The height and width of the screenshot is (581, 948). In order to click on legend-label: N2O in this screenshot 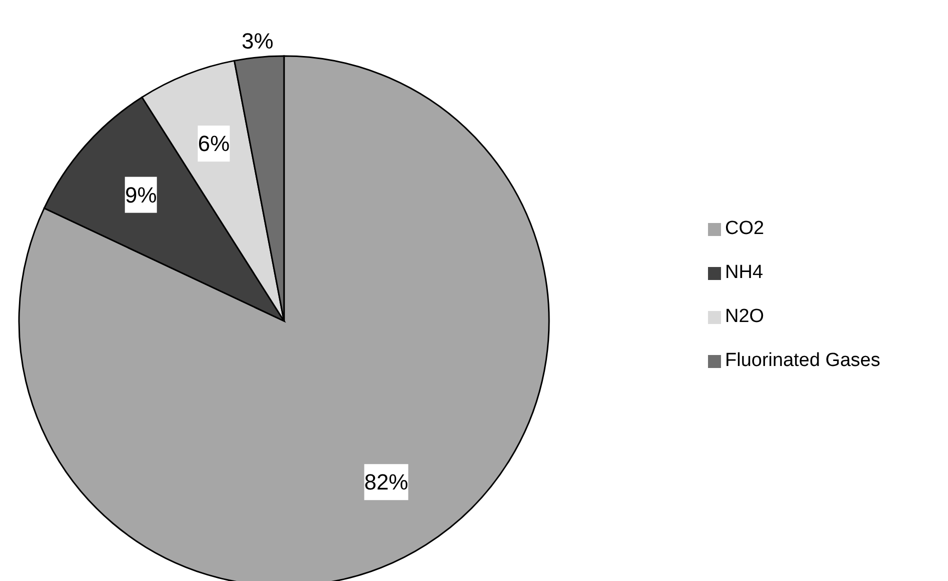, I will do `click(744, 316)`.